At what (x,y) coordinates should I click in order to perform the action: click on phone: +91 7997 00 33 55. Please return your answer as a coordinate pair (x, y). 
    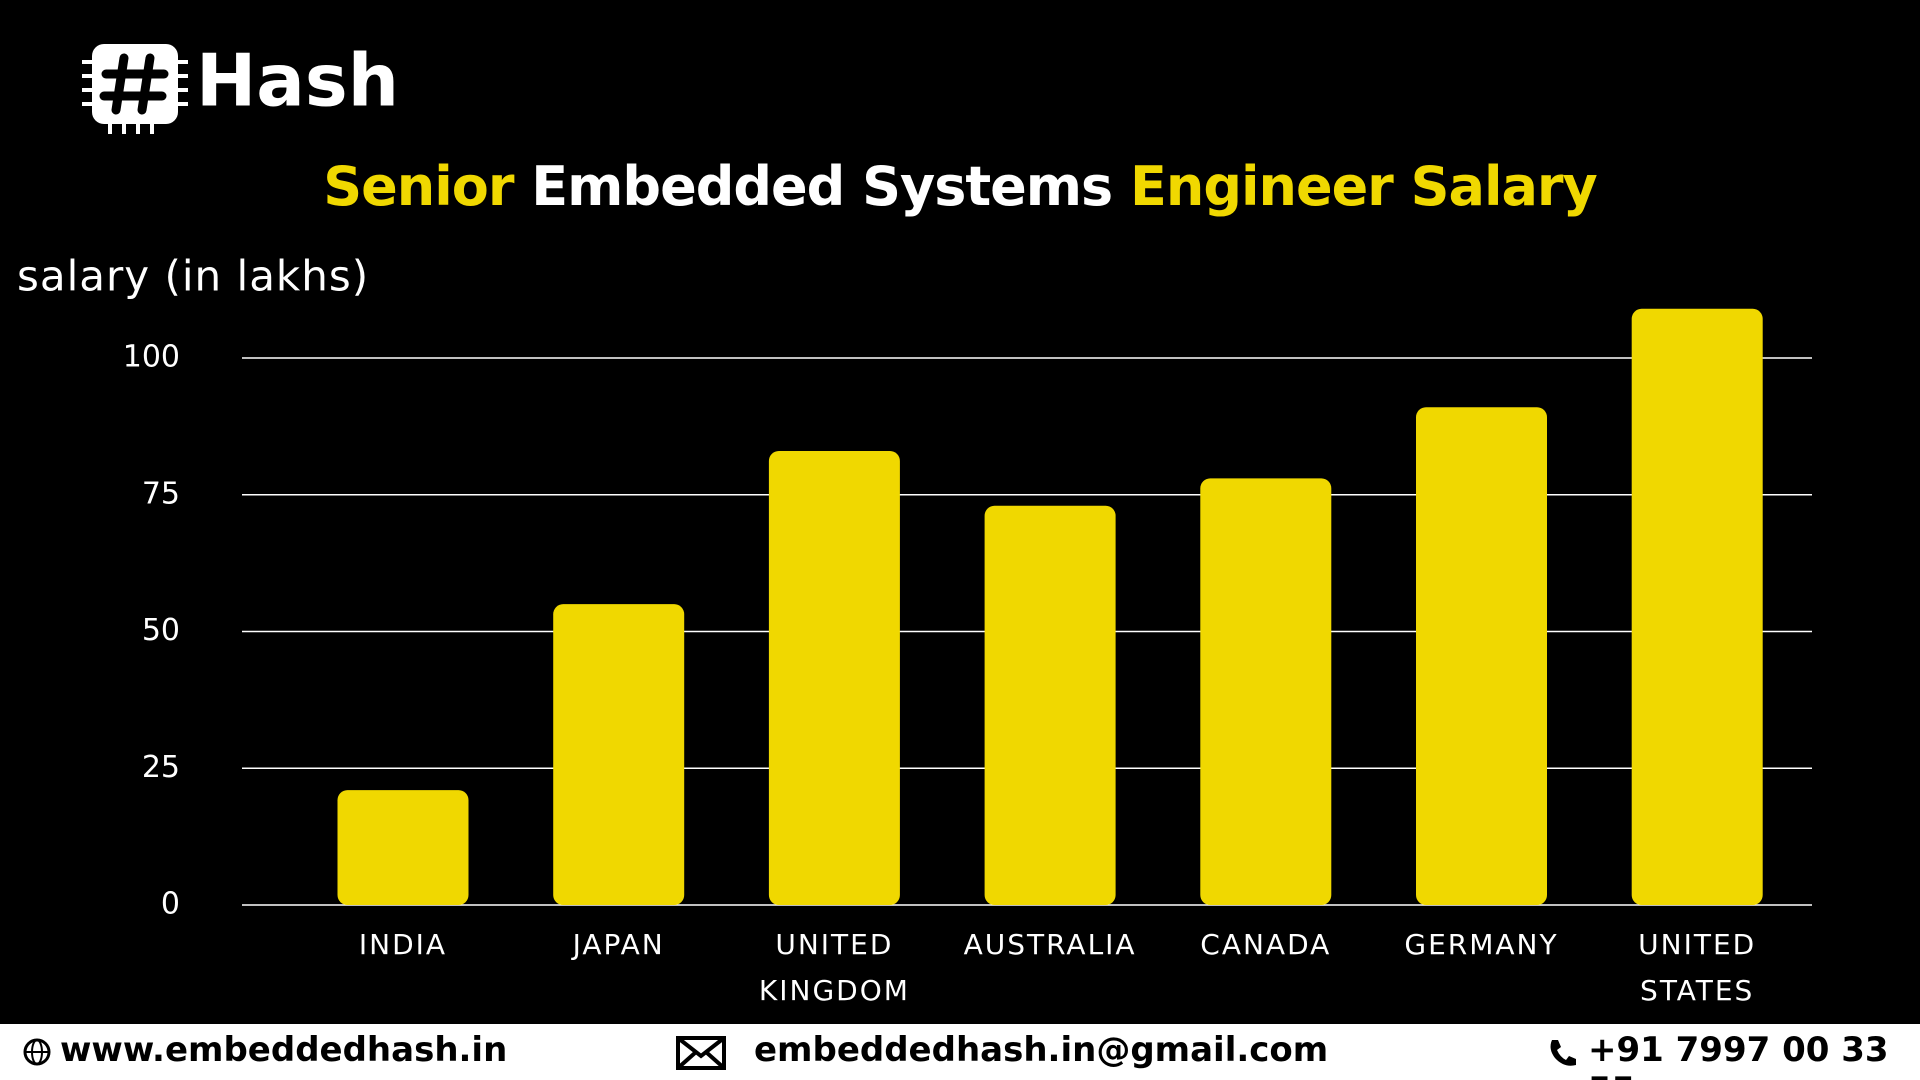
    Looking at the image, I should click on (1738, 1055).